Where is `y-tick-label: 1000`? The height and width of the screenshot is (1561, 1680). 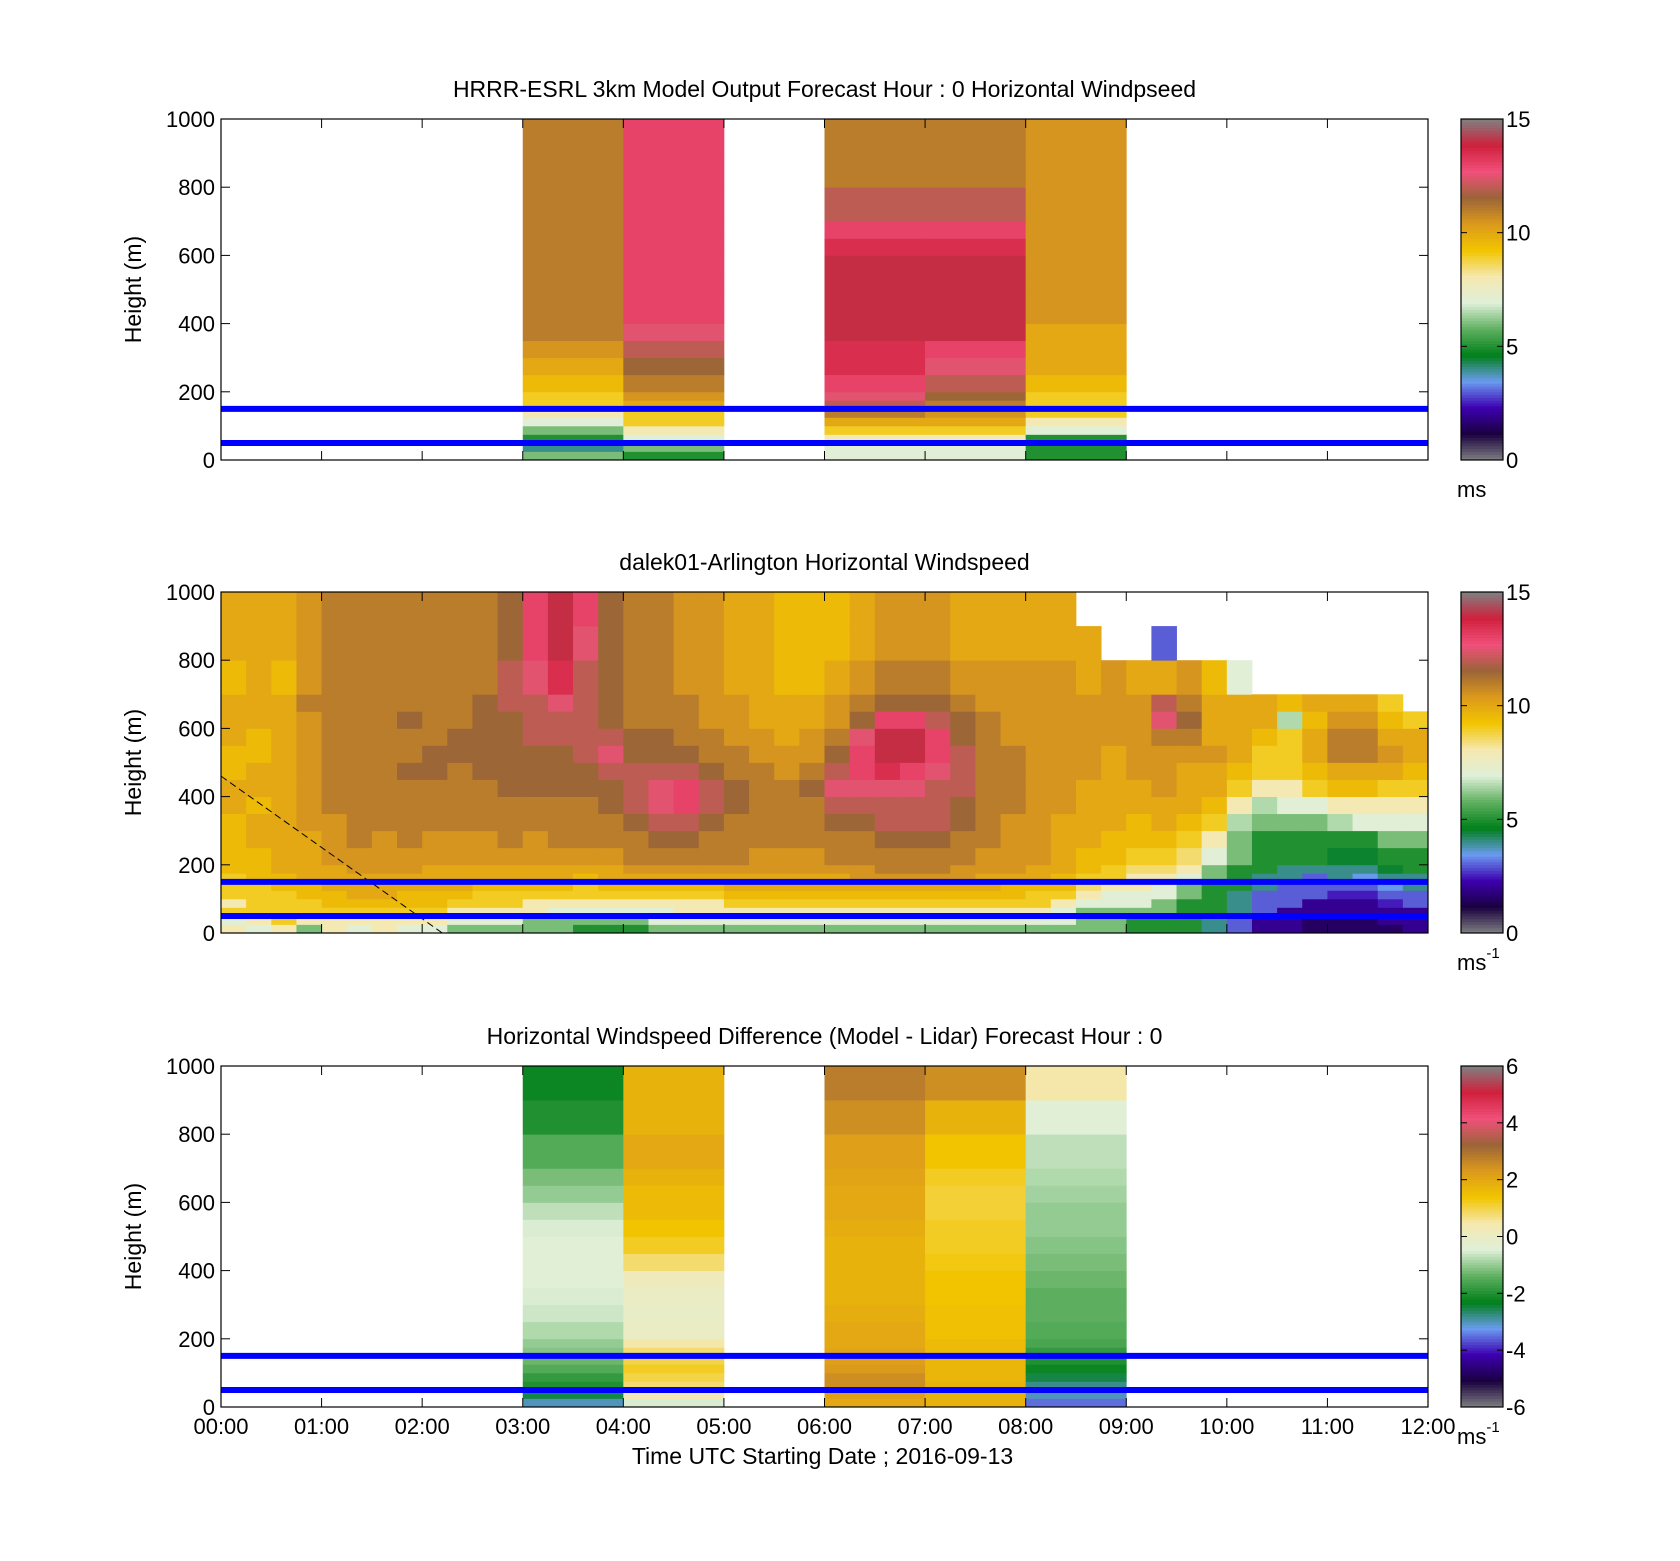
y-tick-label: 1000 is located at coordinates (190, 1066).